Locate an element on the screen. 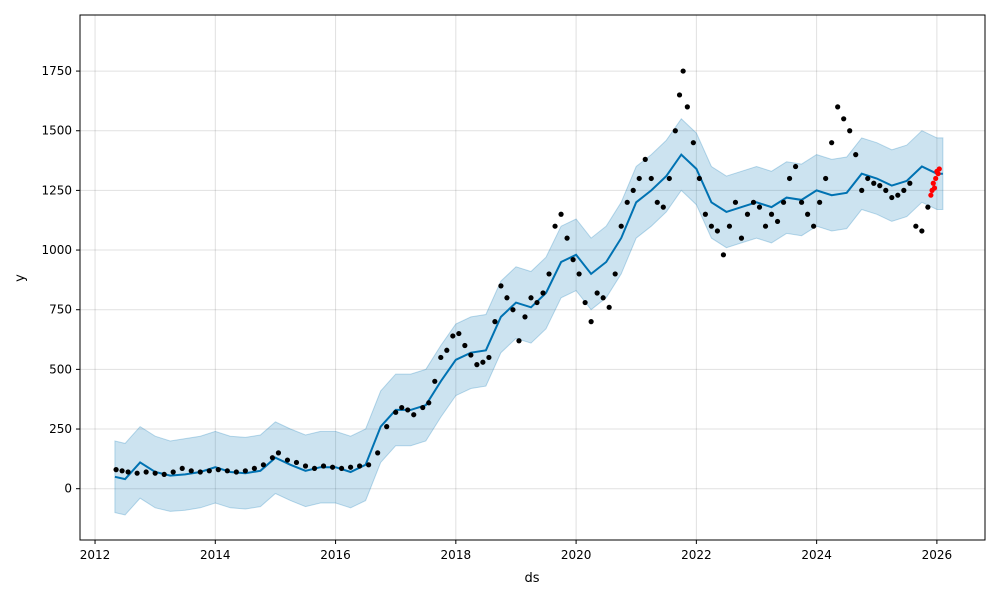 The width and height of the screenshot is (1000, 604). y-tick-label: 1750 is located at coordinates (56, 71).